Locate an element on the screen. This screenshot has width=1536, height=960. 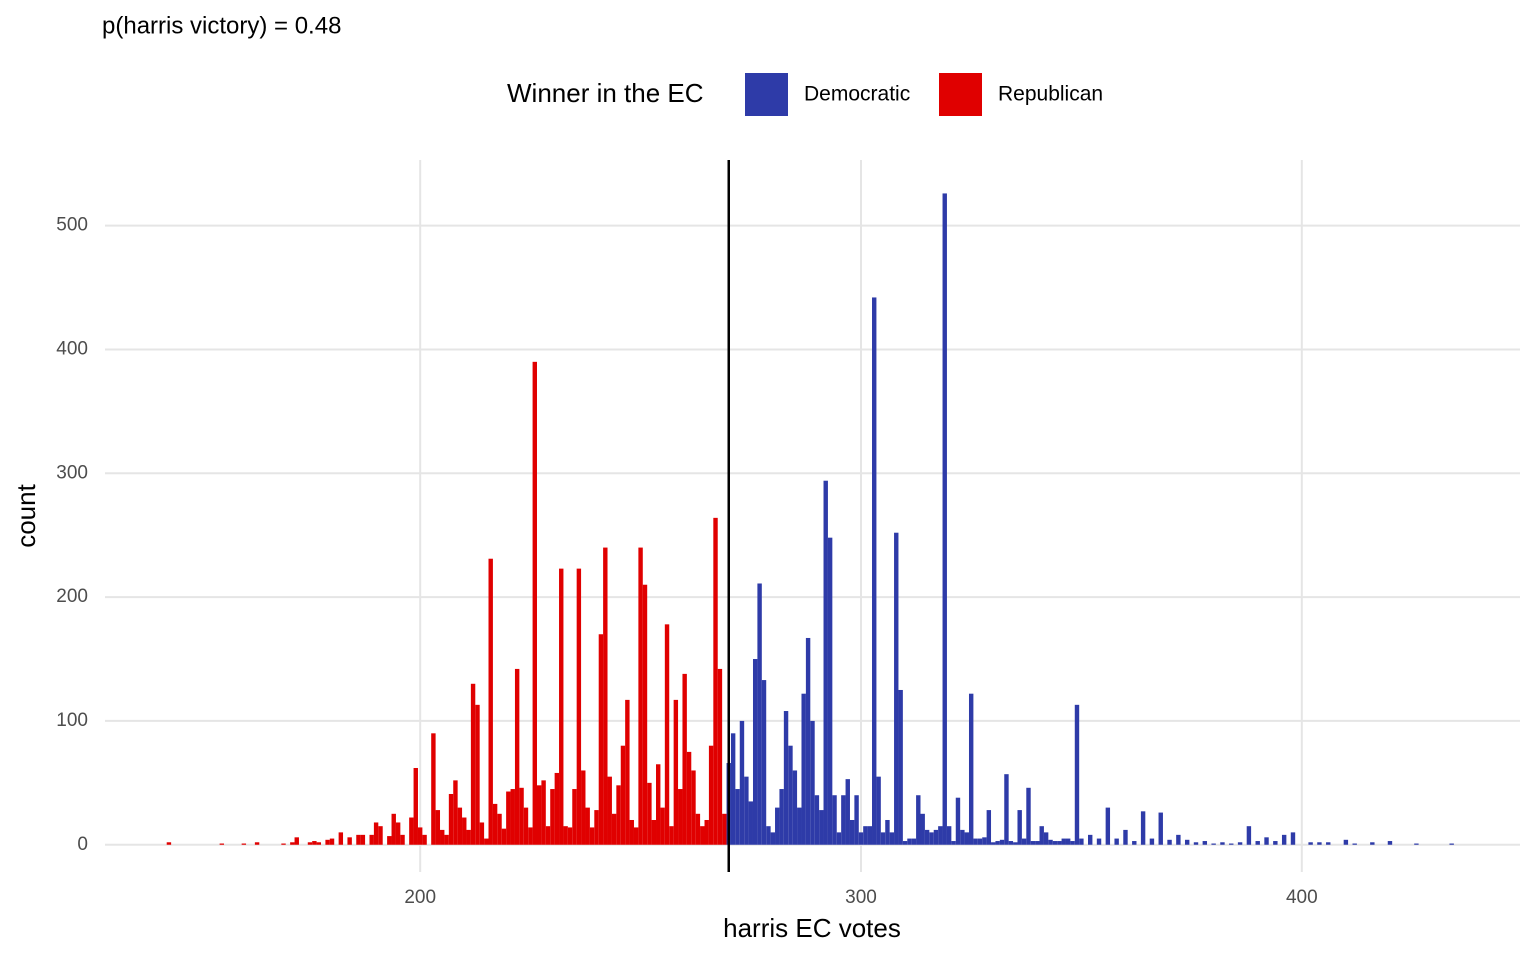
y-tick-label: 100 is located at coordinates (72, 720).